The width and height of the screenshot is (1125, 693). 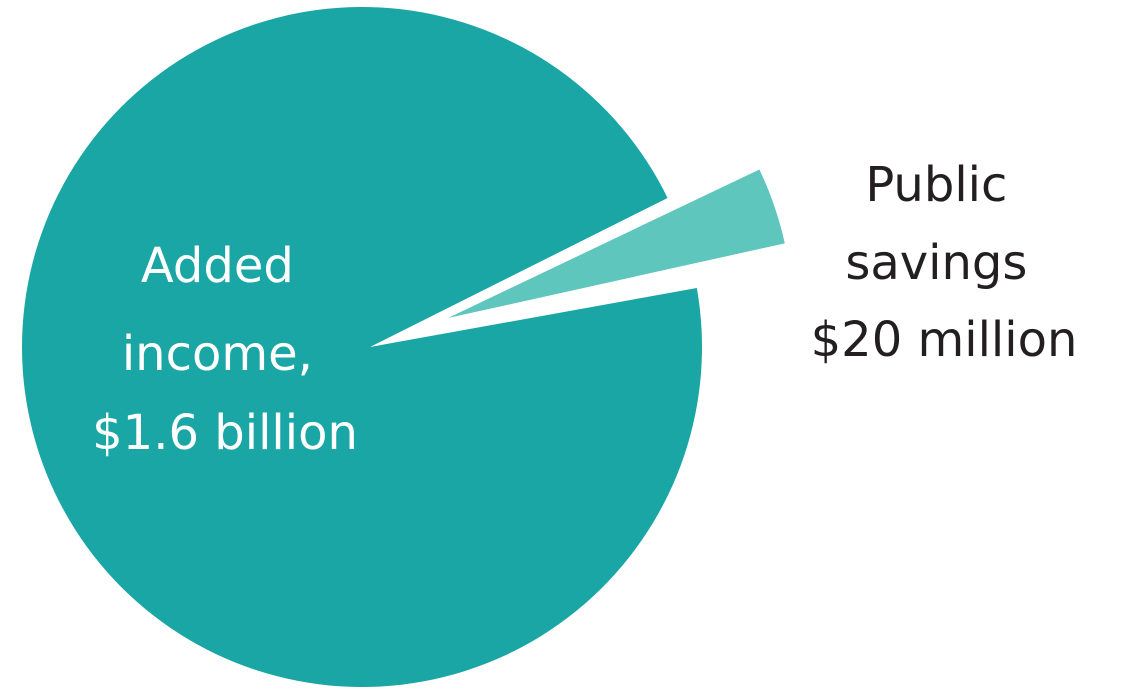 I want to click on slice-label-public-savings: Public savings $20 million, so click(x=944, y=262).